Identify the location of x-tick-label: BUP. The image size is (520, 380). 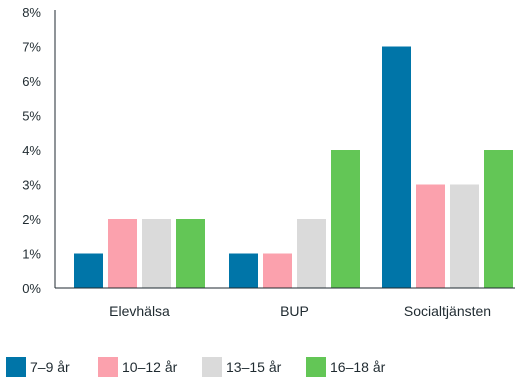
(294, 311).